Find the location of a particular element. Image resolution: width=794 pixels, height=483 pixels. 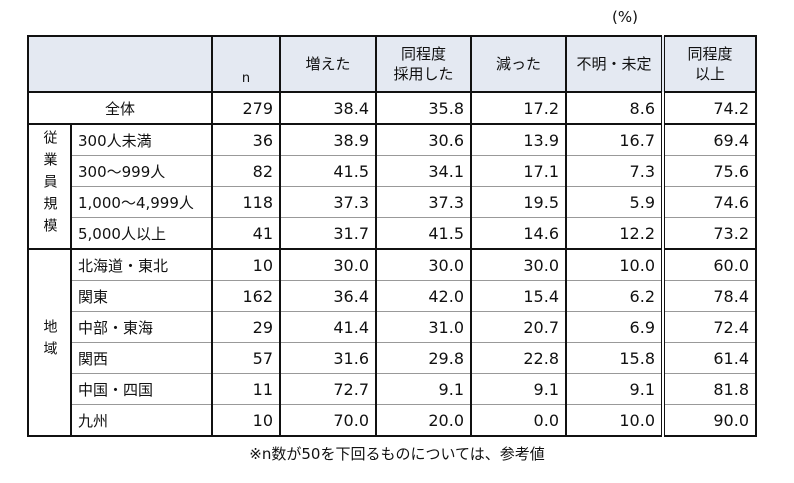

header-decreased: 減った is located at coordinates (518, 64).